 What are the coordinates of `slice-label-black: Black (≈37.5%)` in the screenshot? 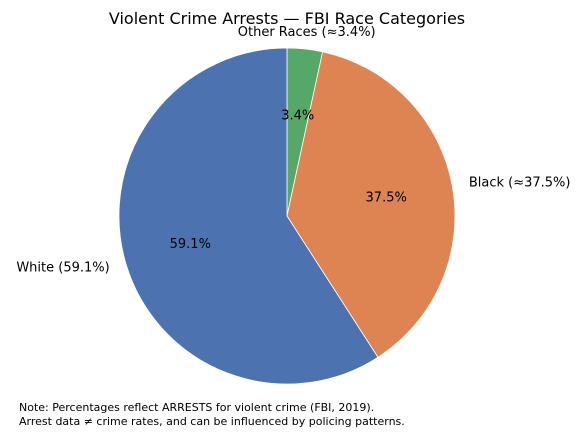 It's located at (520, 183).